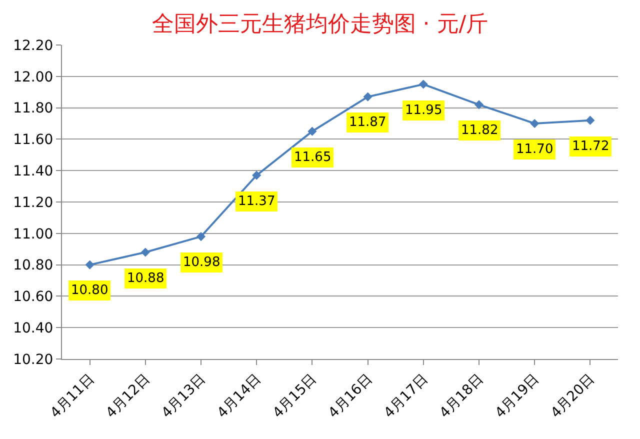  I want to click on y-tick-label: 10.80, so click(33, 266).